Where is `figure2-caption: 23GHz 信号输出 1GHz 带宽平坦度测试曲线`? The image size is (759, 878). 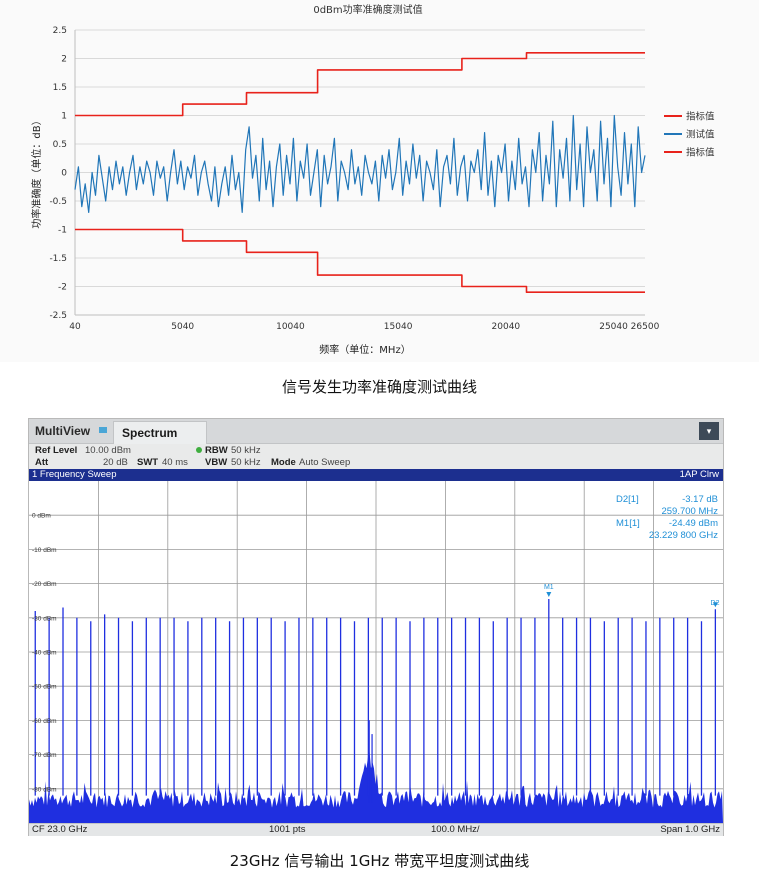
figure2-caption: 23GHz 信号输出 1GHz 带宽平坦度测试曲线 is located at coordinates (379, 861).